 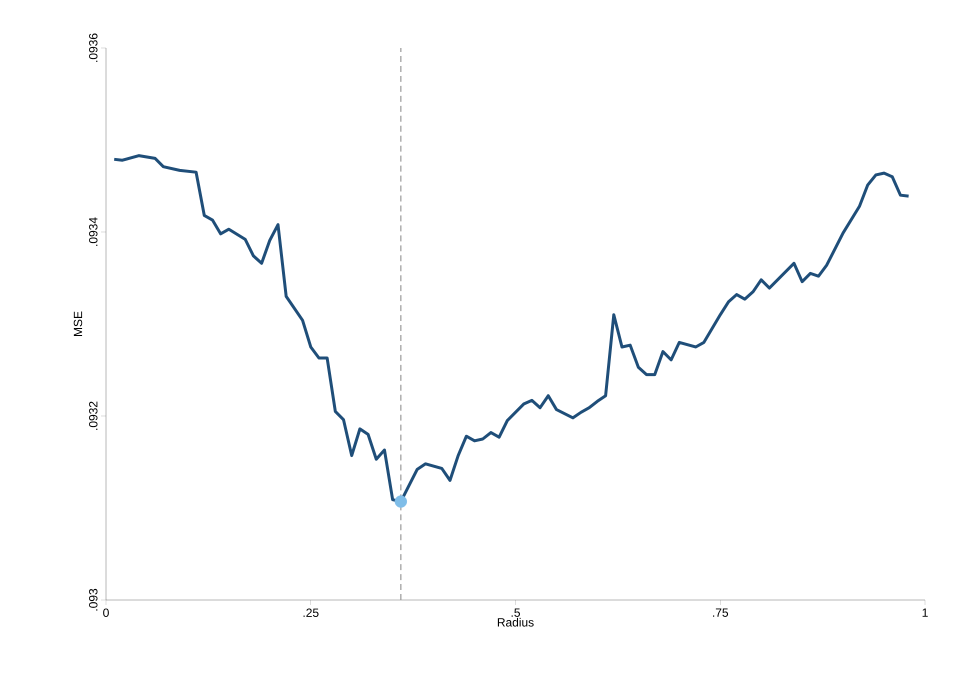 I want to click on x-tick-label: 1, so click(x=925, y=612).